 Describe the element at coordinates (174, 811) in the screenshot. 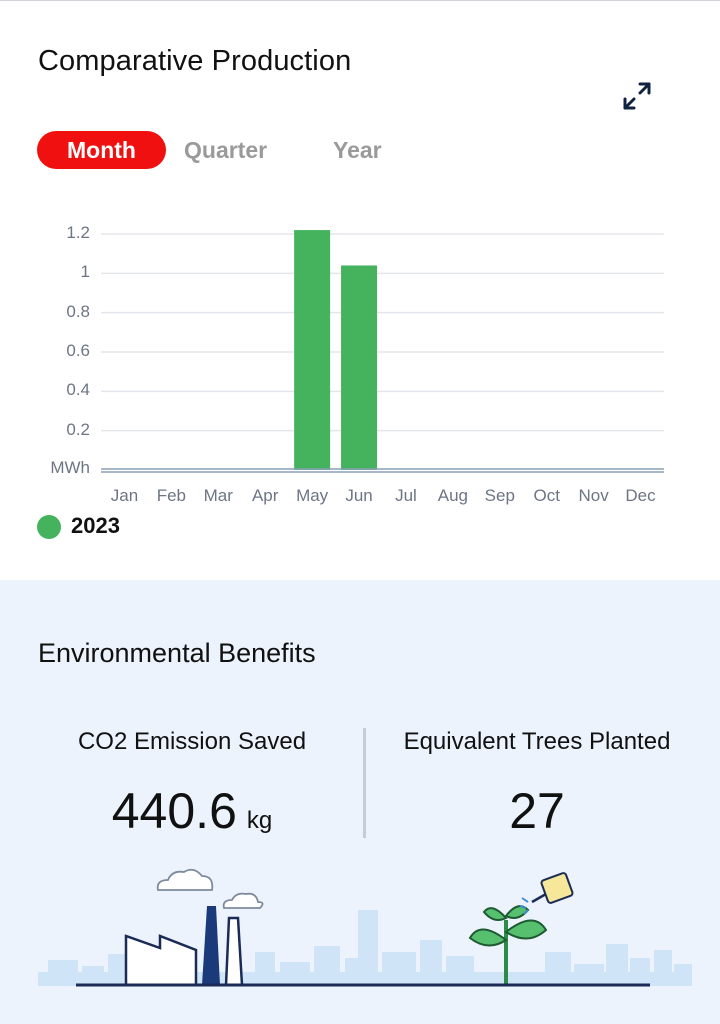

I see `co2-number: 440.6` at that location.